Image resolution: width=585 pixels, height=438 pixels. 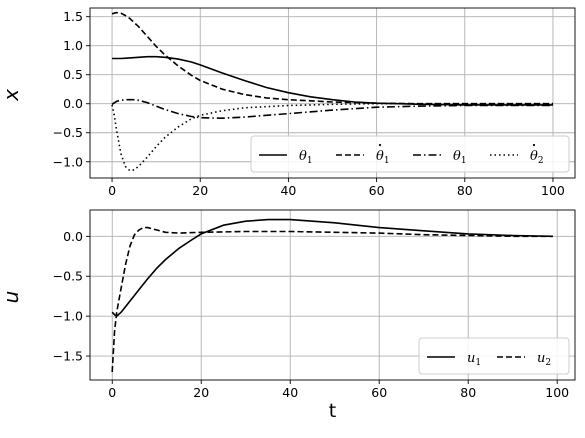 What do you see at coordinates (73, 16) in the screenshot?
I see `y-tick-label: 1.5` at bounding box center [73, 16].